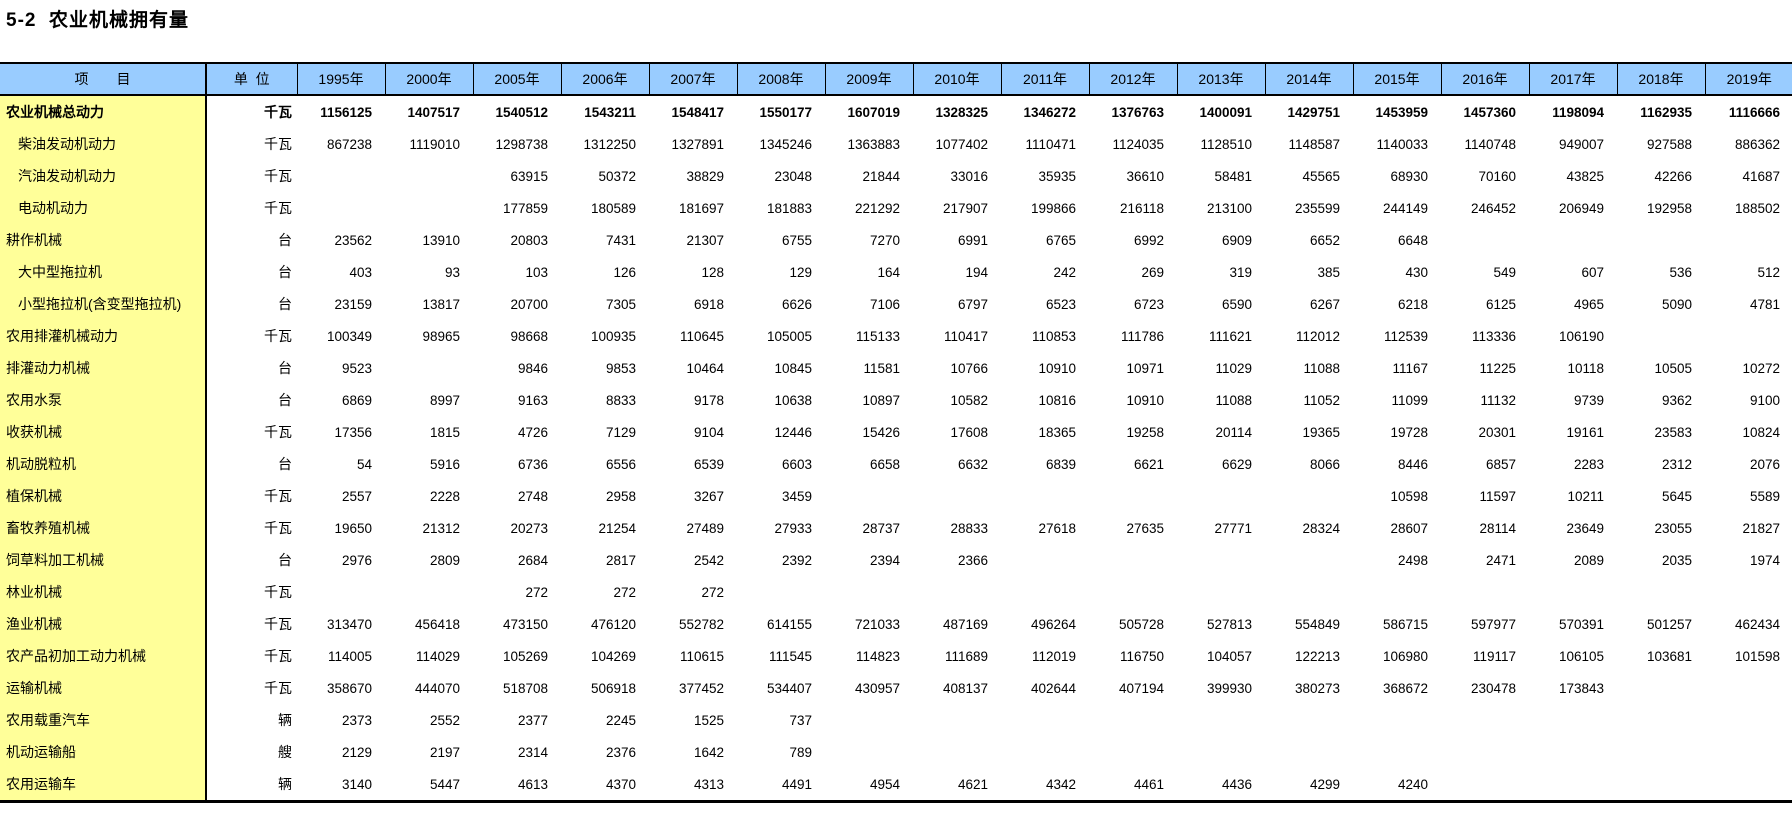 This screenshot has height=833, width=1792. Describe the element at coordinates (103, 624) in the screenshot. I see `item-cell: 渔业机械` at that location.